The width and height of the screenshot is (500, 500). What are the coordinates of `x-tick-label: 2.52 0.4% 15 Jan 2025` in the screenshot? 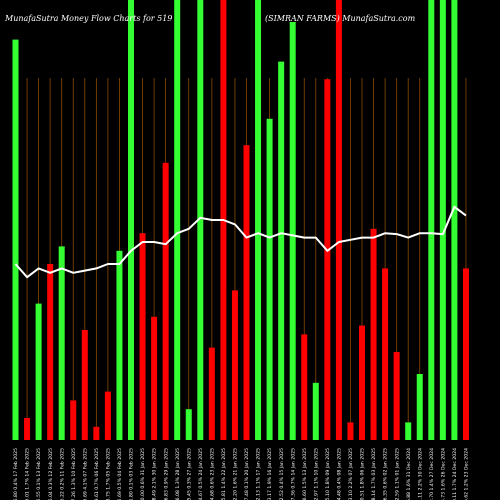 It's located at (282, 474).